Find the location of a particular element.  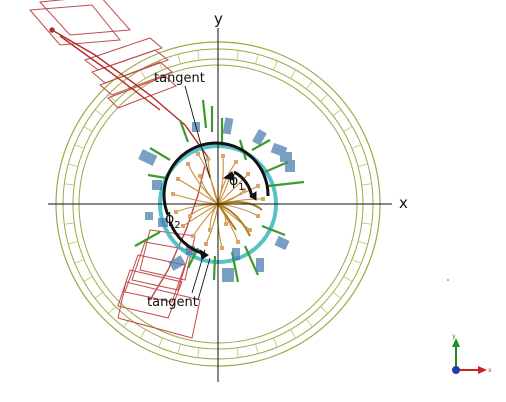

outer-phi-arc is located at coordinates (216, 178).